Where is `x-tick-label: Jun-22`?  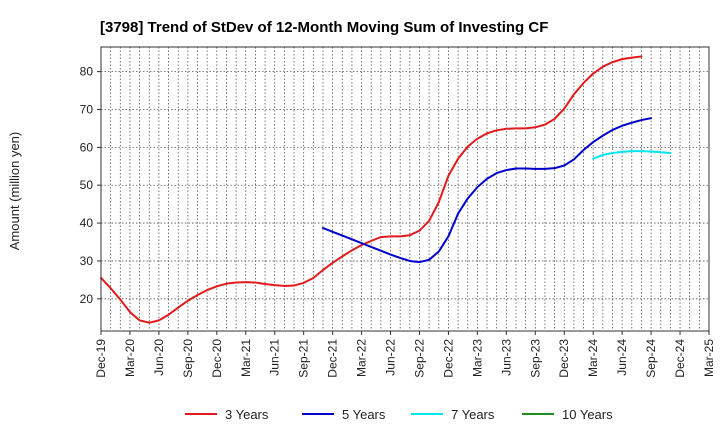
x-tick-label: Jun-22 is located at coordinates (391, 357).